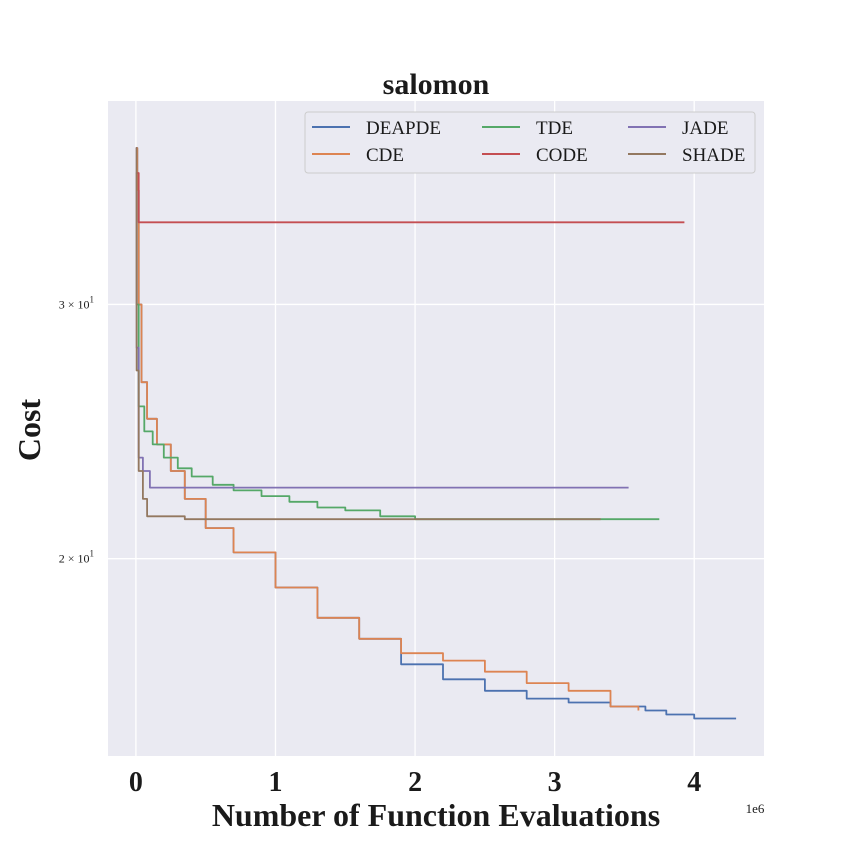 The width and height of the screenshot is (850, 850). Describe the element at coordinates (555, 782) in the screenshot. I see `x-tick-label: 3` at that location.